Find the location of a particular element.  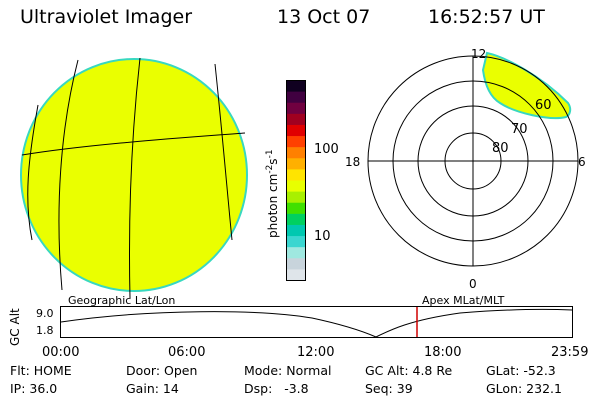

latitude-line is located at coordinates (133, 144).